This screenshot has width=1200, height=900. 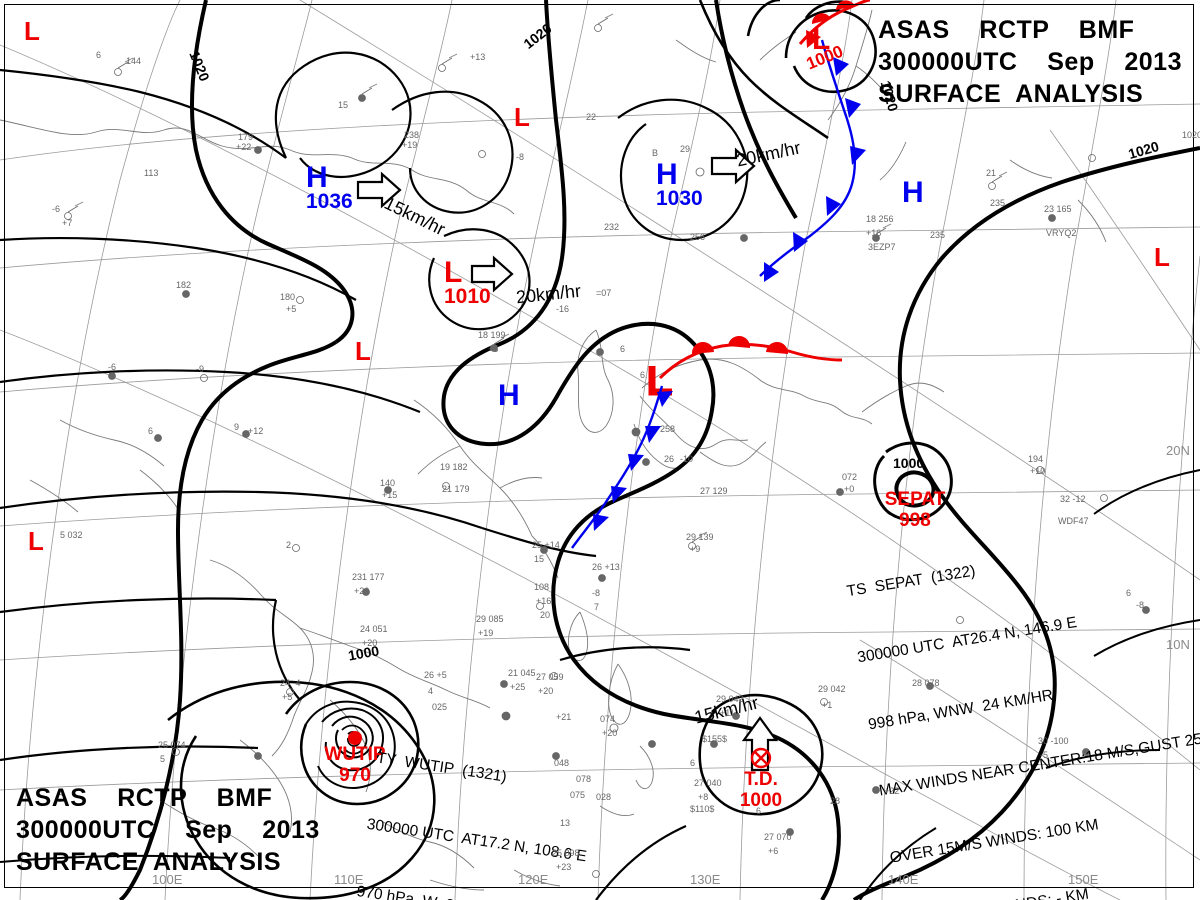 What do you see at coordinates (591, 117) in the screenshot?
I see `svg-text: 22` at bounding box center [591, 117].